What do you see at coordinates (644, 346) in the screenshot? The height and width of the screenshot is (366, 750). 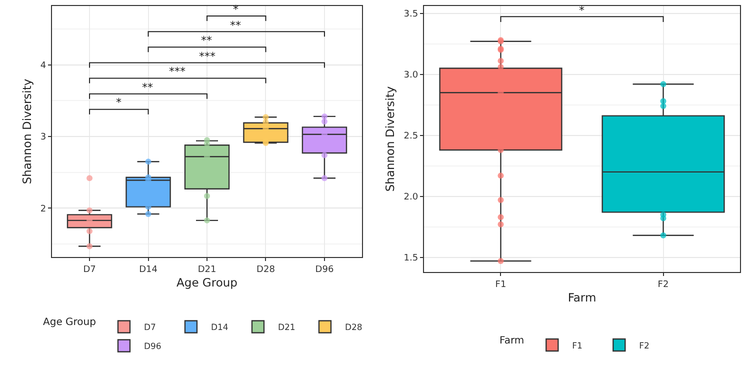 I see `legend-label: F2` at bounding box center [644, 346].